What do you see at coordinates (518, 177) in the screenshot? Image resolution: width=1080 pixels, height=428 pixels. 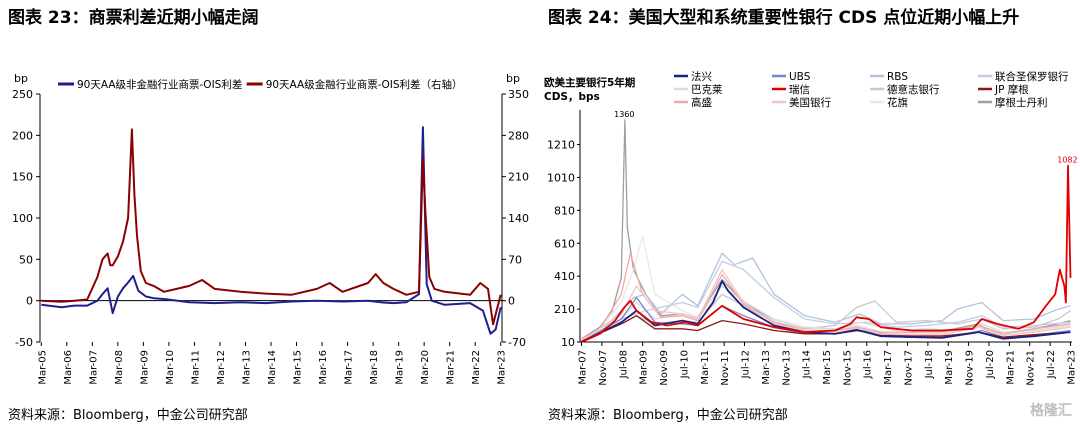 I see `right-tick-label: 210` at bounding box center [518, 177].